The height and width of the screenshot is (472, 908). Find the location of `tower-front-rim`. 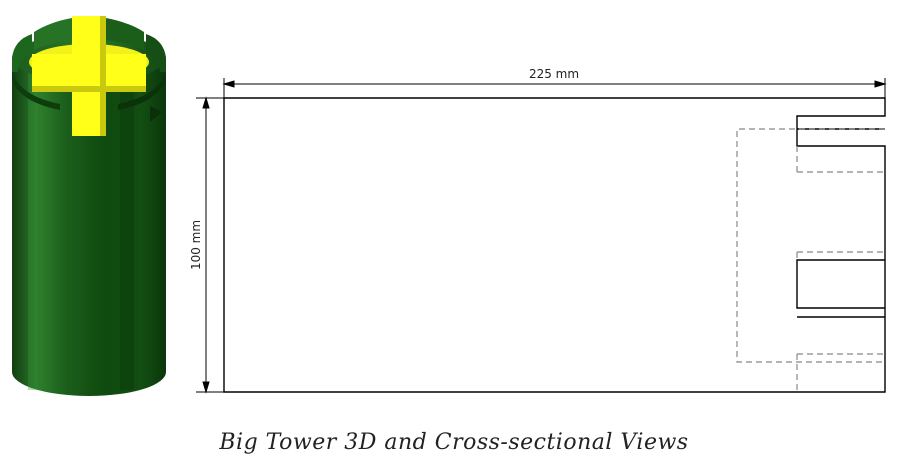

tower-front-rim is located at coordinates (36, 91).